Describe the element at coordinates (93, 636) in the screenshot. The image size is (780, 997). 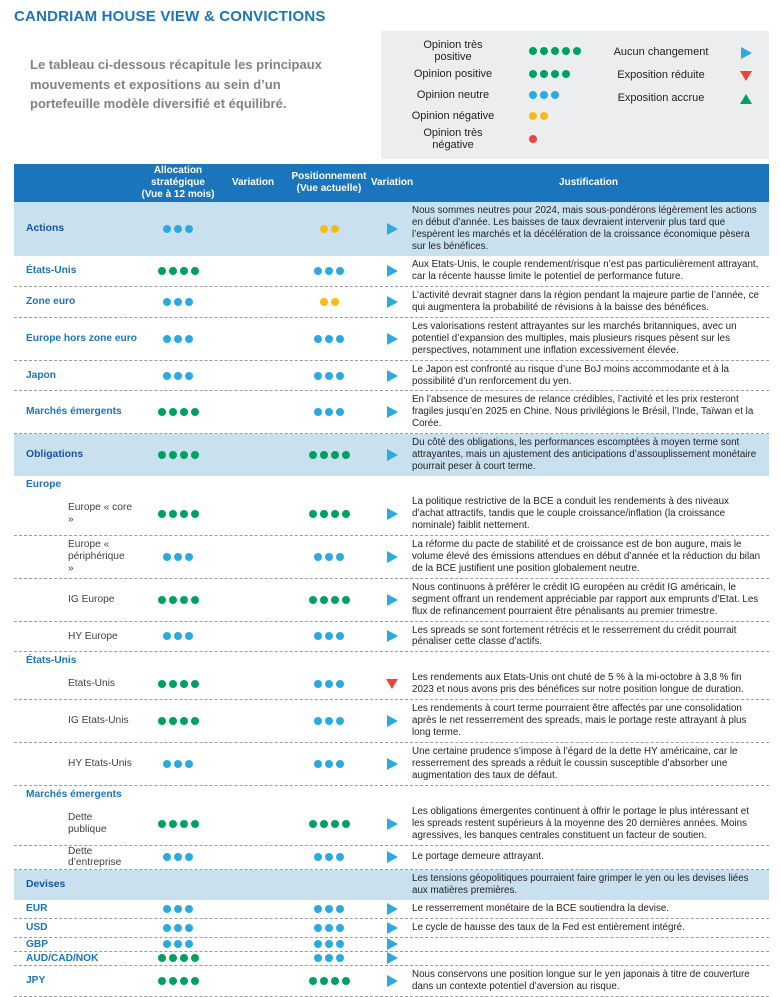
I see `row-label: HY Europe` at that location.